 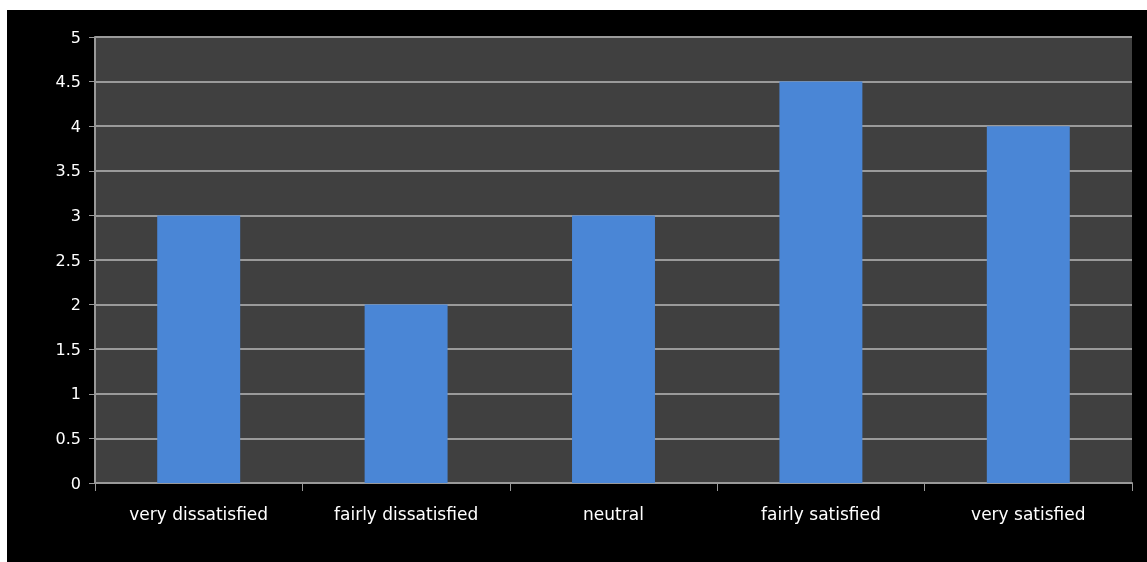 What do you see at coordinates (68, 349) in the screenshot?
I see `y-tick-label: 1.5` at bounding box center [68, 349].